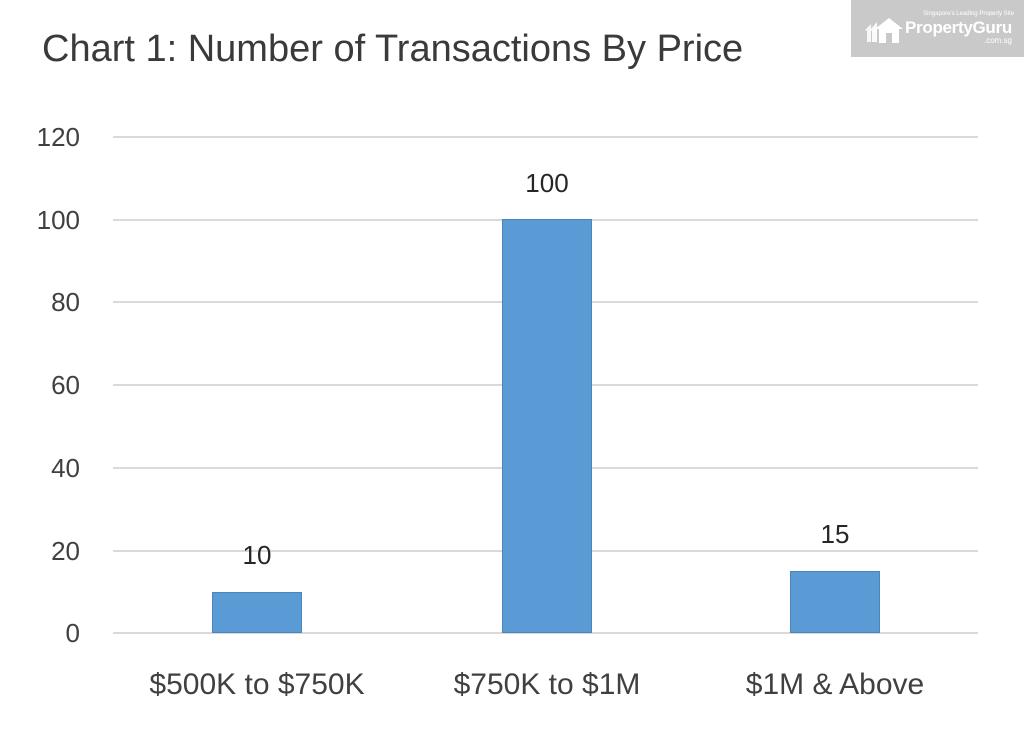 The width and height of the screenshot is (1024, 735). What do you see at coordinates (547, 426) in the screenshot?
I see `bar-750k-1m` at bounding box center [547, 426].